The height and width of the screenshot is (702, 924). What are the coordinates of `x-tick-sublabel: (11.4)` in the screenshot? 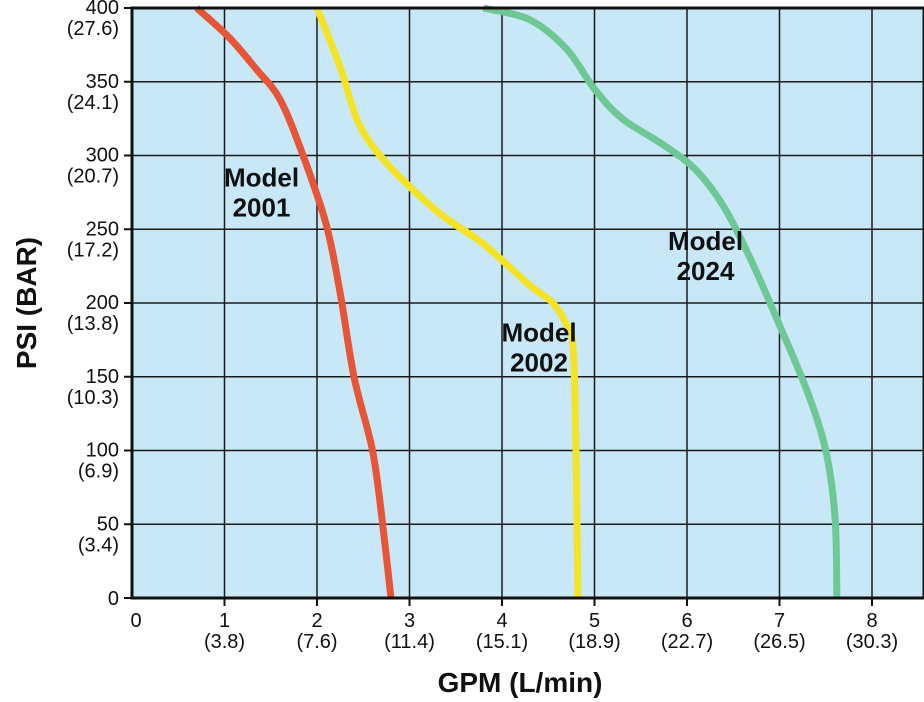 It's located at (409, 642).